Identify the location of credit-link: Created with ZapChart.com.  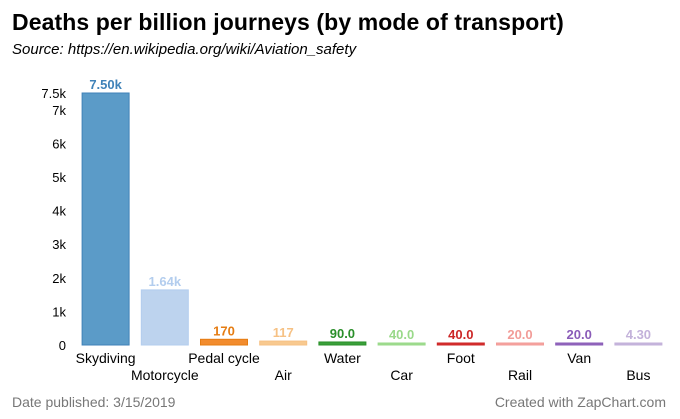
(580, 402).